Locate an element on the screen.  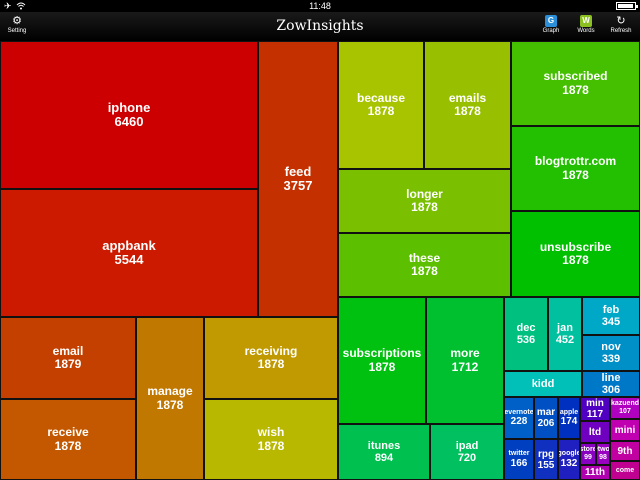
treemap-cell-appbank: appbank 5544 is located at coordinates (129, 253).